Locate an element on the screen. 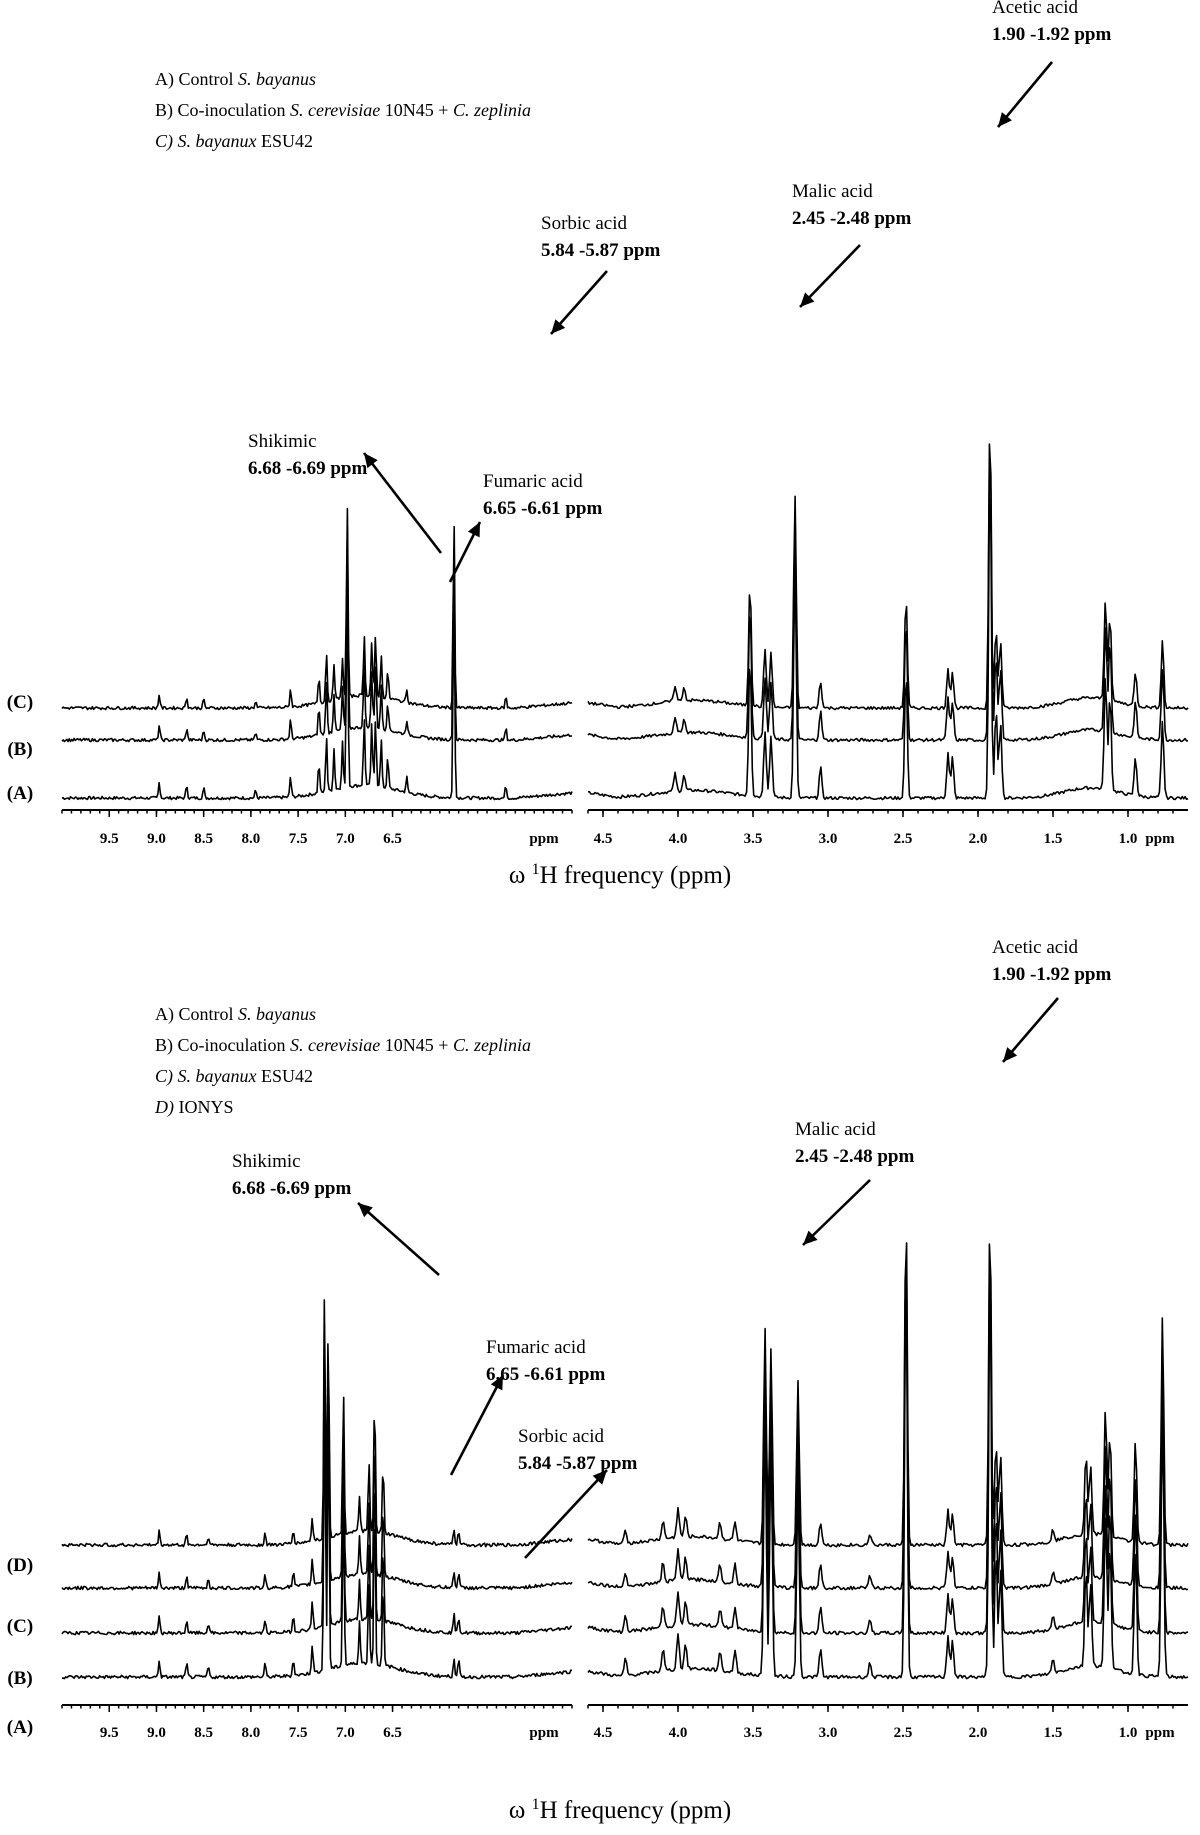  legend-entry: D) IONYS is located at coordinates (194, 1107).